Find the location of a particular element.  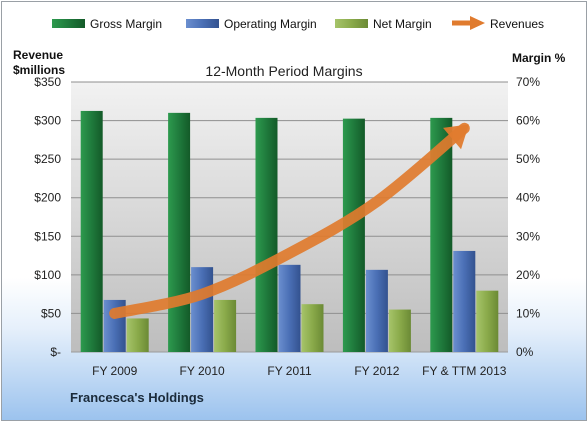

company-footnote: Francesca's Holdings is located at coordinates (137, 397).